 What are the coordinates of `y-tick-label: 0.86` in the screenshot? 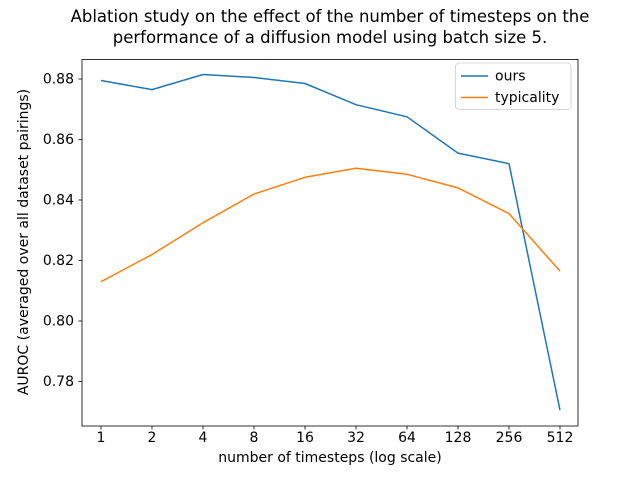 It's located at (58, 140).